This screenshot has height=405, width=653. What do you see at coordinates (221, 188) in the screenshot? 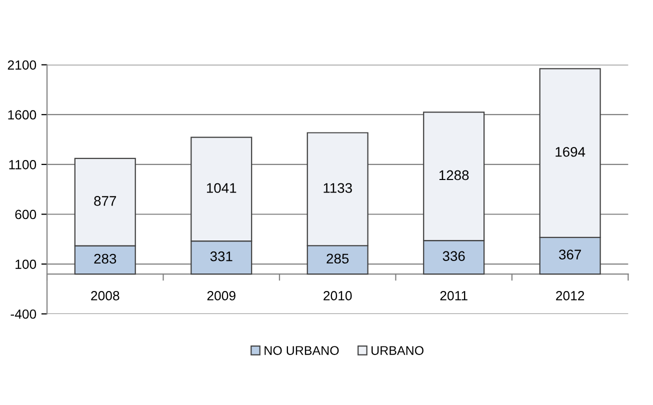
I see `data-label: 1041` at bounding box center [221, 188].